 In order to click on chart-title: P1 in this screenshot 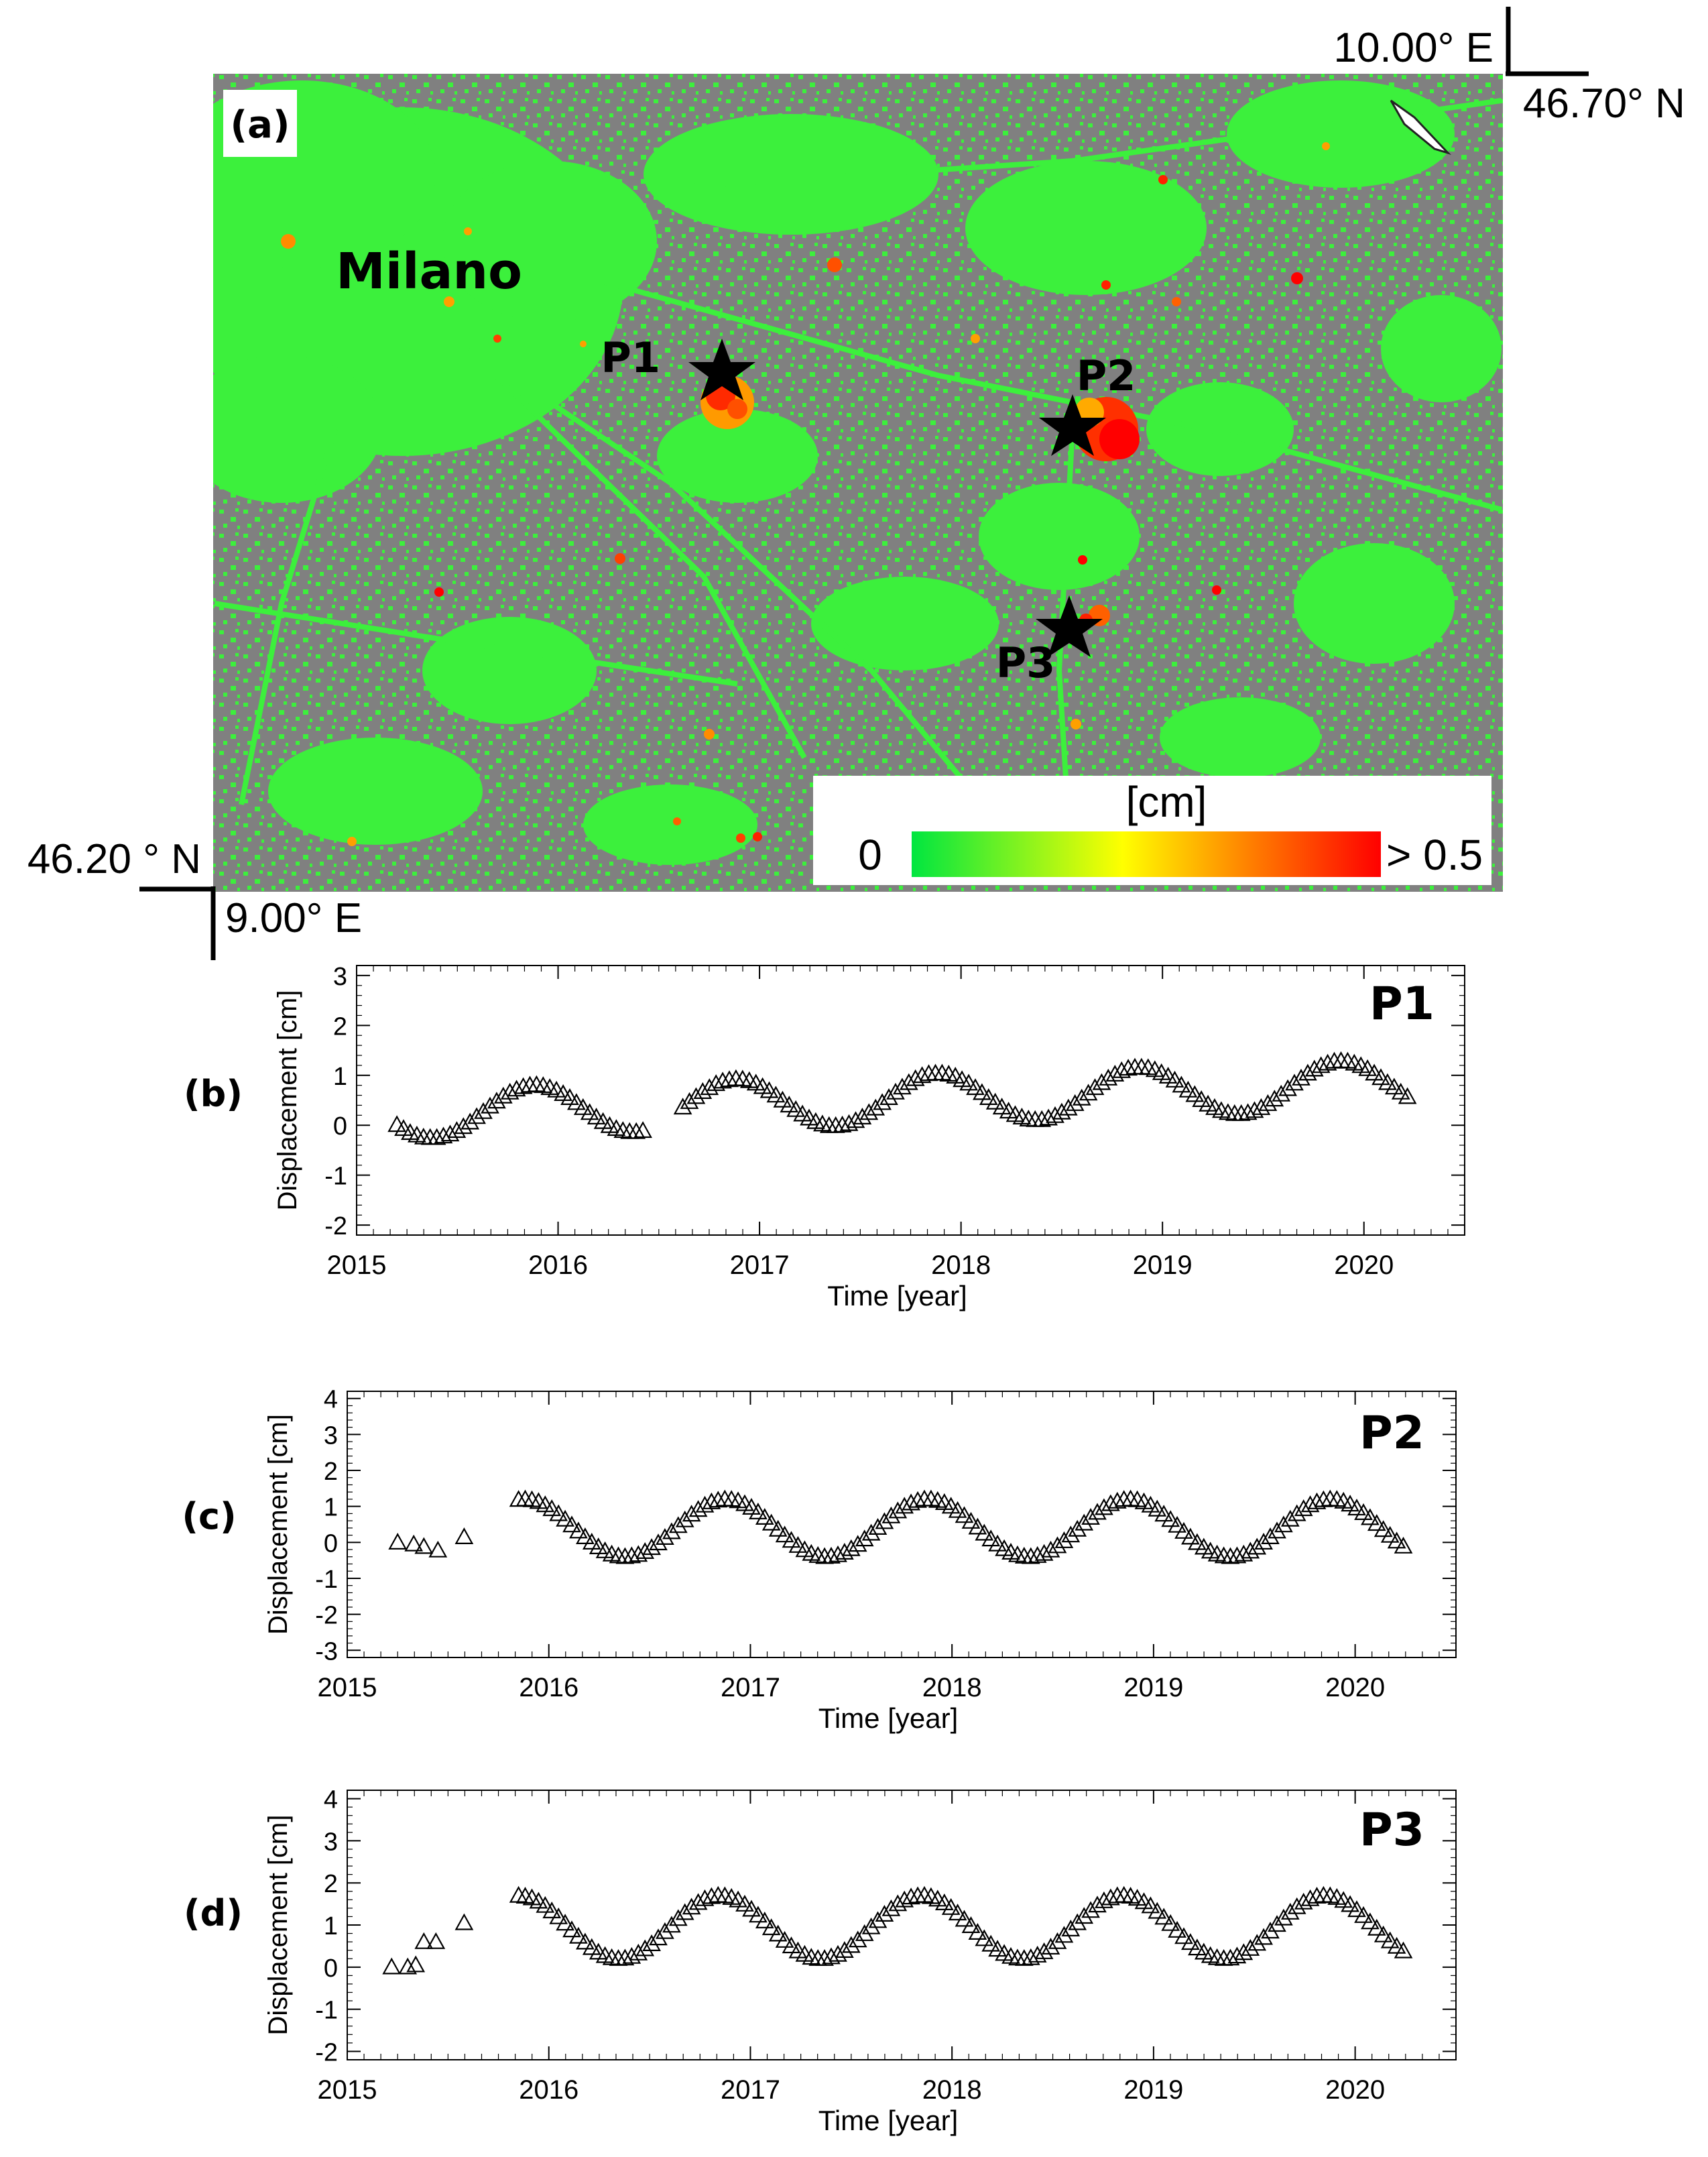, I will do `click(1402, 1004)`.